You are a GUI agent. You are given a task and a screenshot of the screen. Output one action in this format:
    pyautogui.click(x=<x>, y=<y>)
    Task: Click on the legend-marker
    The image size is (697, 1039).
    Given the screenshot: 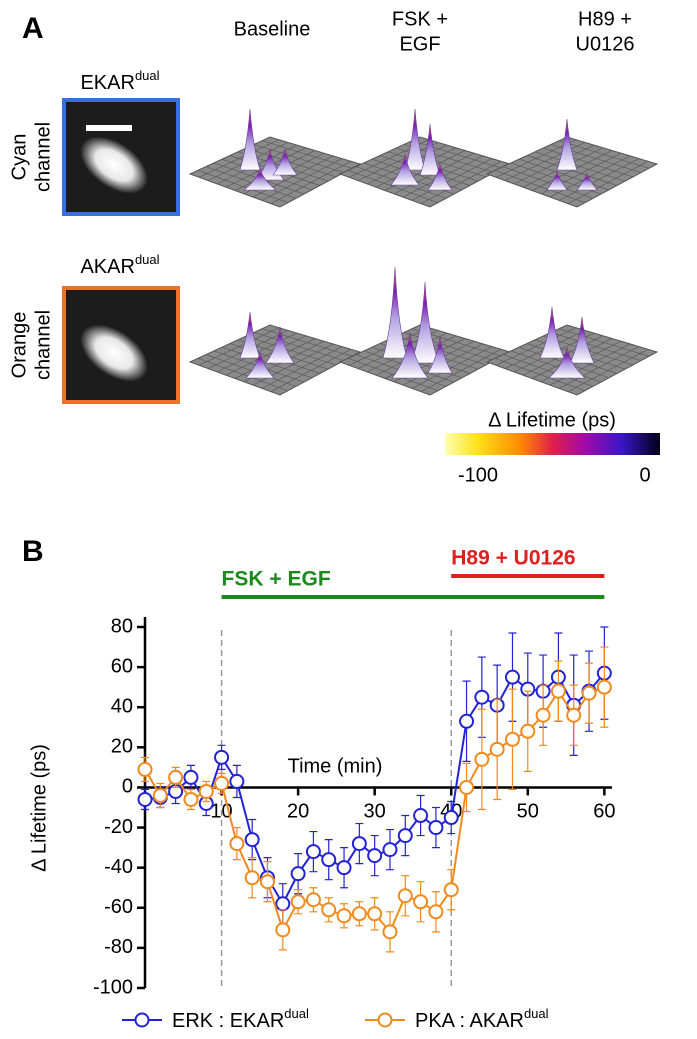 What is the action you would take?
    pyautogui.click(x=385, y=1020)
    